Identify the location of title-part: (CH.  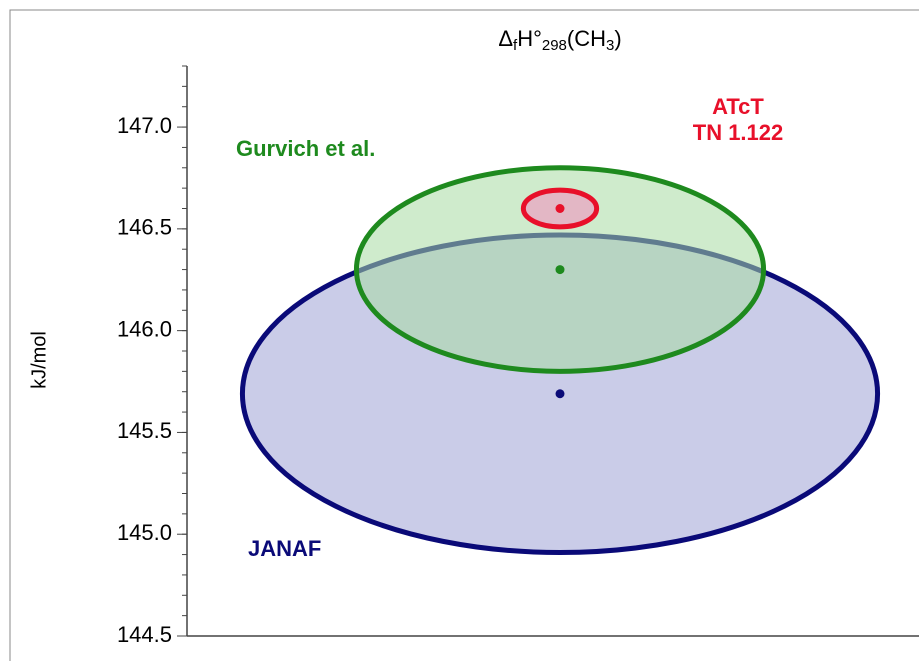
(586, 38).